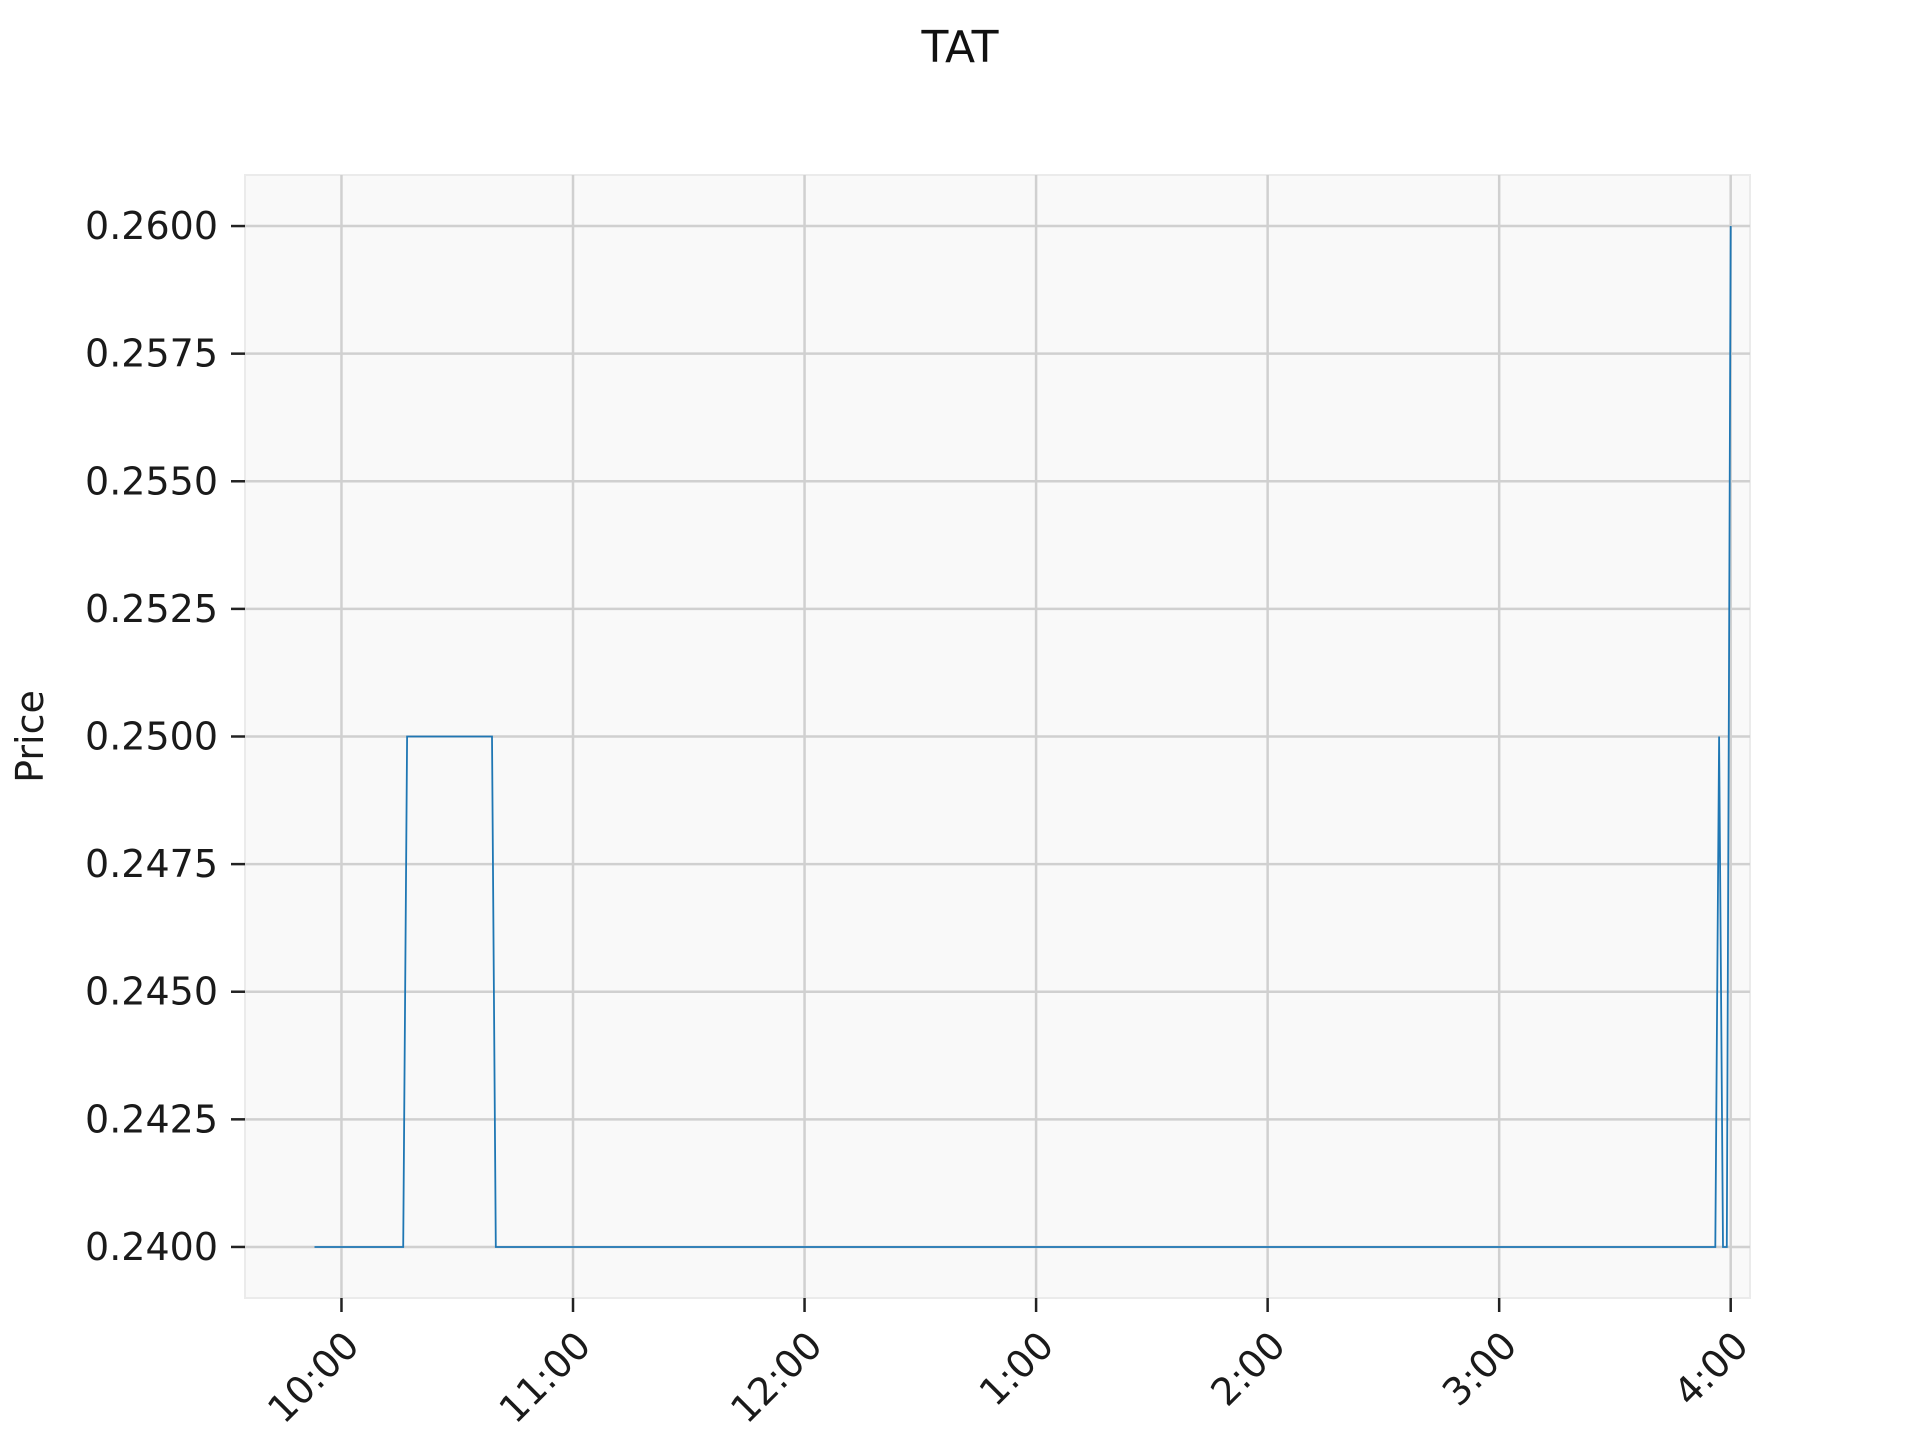  What do you see at coordinates (151, 354) in the screenshot?
I see `y-tick-label: 0.2575` at bounding box center [151, 354].